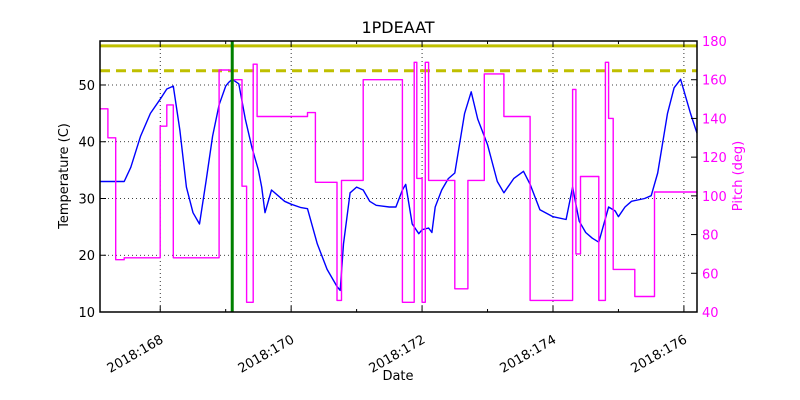  Describe the element at coordinates (714, 119) in the screenshot. I see `y2-tick-label: 140` at that location.